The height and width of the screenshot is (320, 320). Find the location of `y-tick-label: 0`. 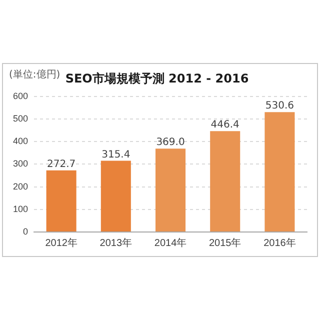

y-tick-label: 0 is located at coordinates (25, 231).